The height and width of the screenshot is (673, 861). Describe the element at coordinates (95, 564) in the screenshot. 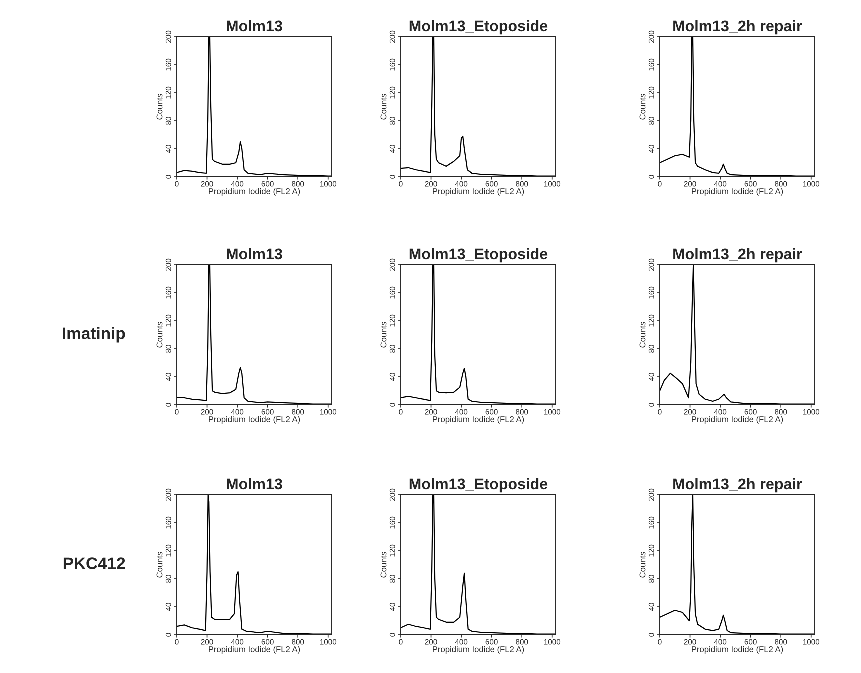

I see `text: PKC412` at that location.